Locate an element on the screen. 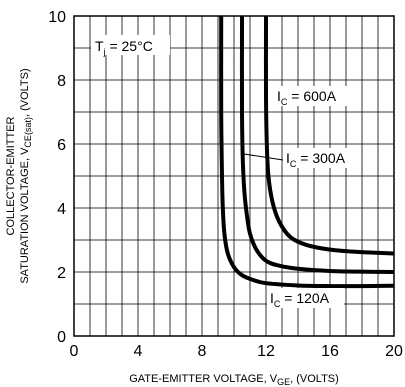 Image resolution: width=405 pixels, height=387 pixels. series-label-120: IC = 120A is located at coordinates (300, 299).